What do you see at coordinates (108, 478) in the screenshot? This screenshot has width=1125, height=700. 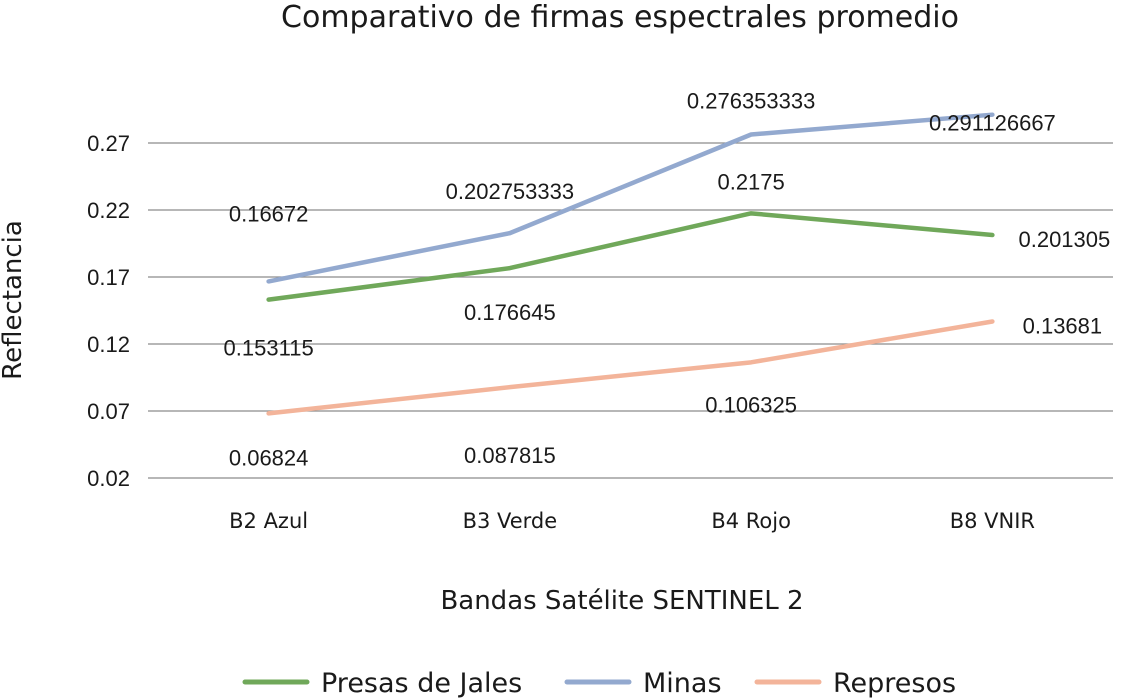 I see `y-tick-label: 0.02` at bounding box center [108, 478].